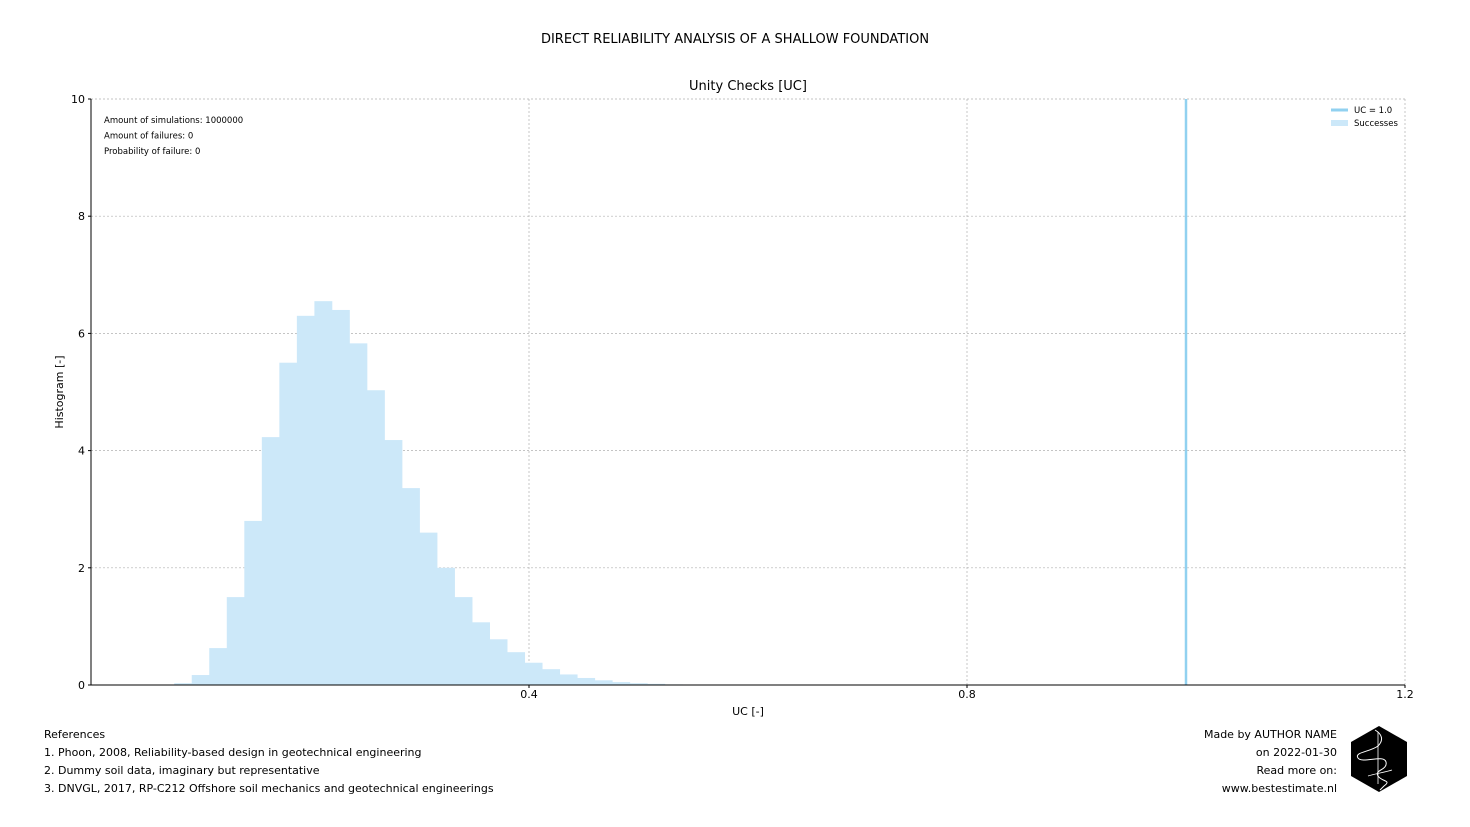  I want to click on stats-annotation: Amount of failures: 0, so click(148, 137).